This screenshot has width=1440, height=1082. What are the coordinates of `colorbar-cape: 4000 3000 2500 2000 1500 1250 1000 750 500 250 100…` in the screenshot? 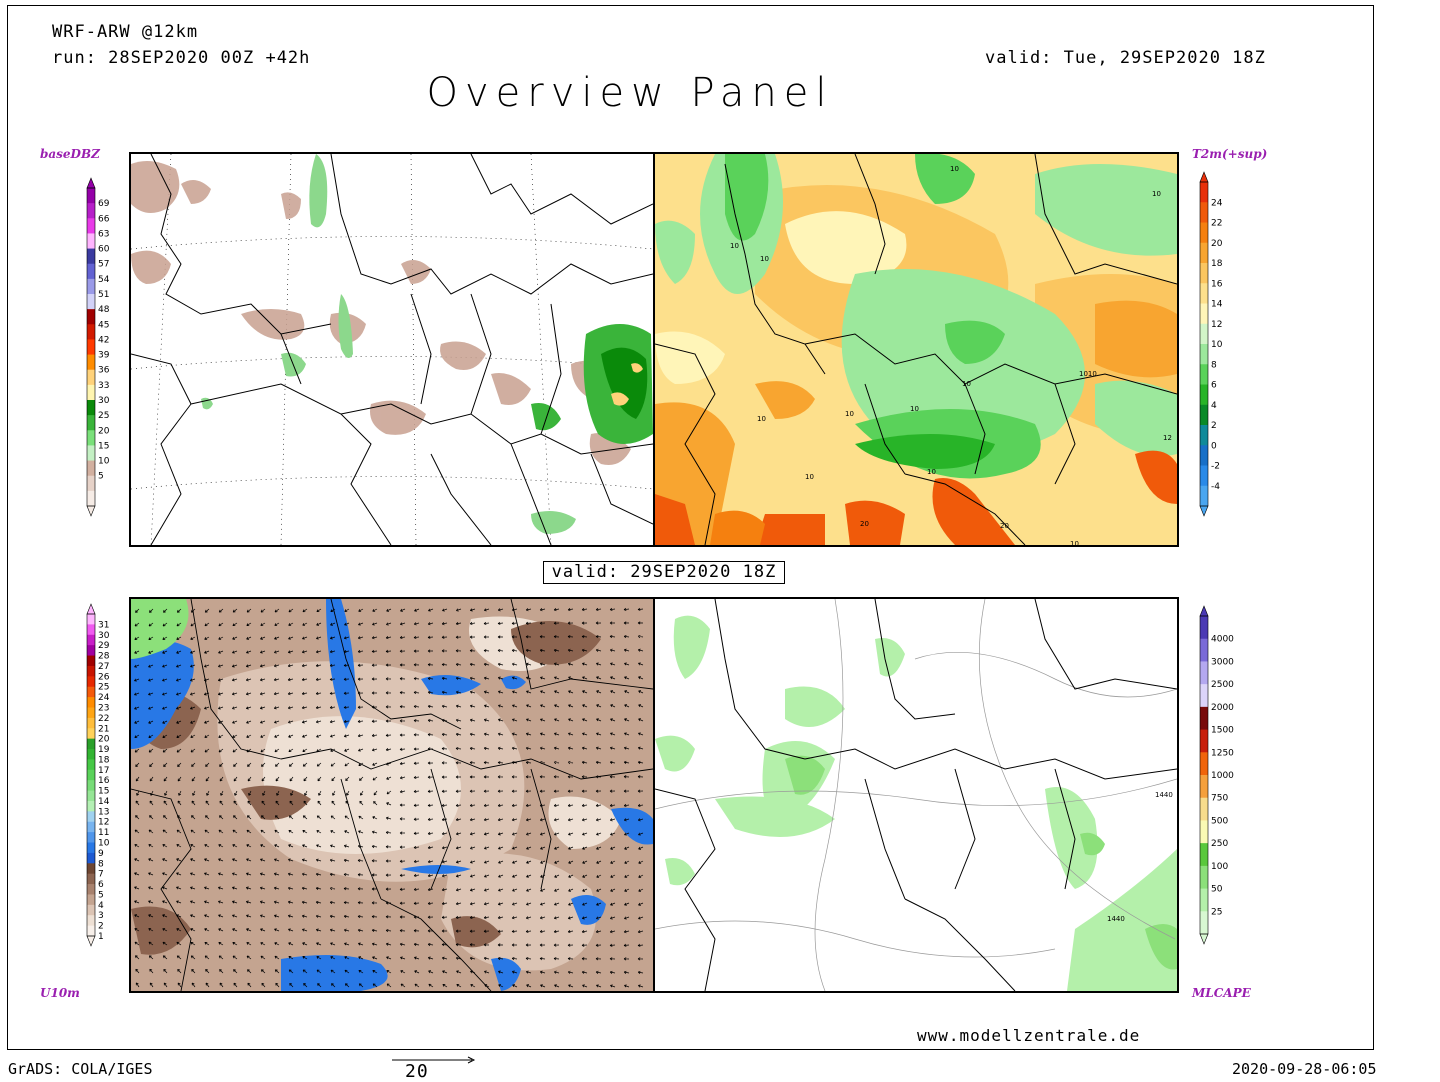 It's located at (1216, 776).